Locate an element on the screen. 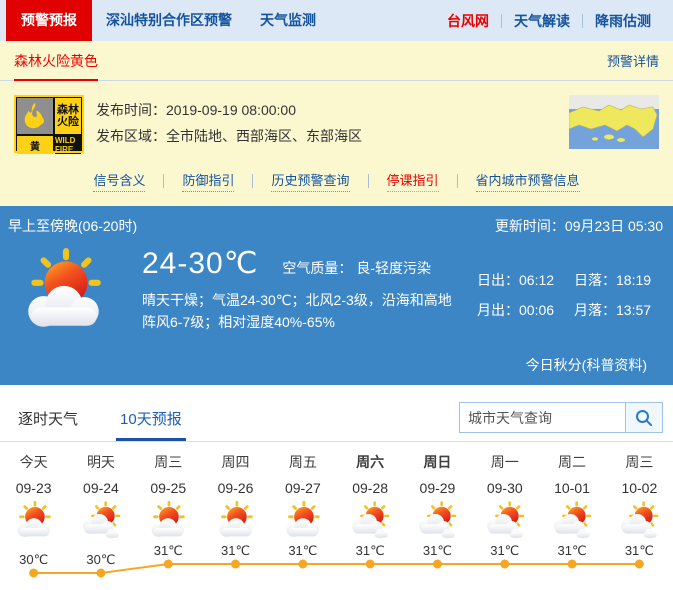 The image size is (673, 590). flame-icon is located at coordinates (35, 116).